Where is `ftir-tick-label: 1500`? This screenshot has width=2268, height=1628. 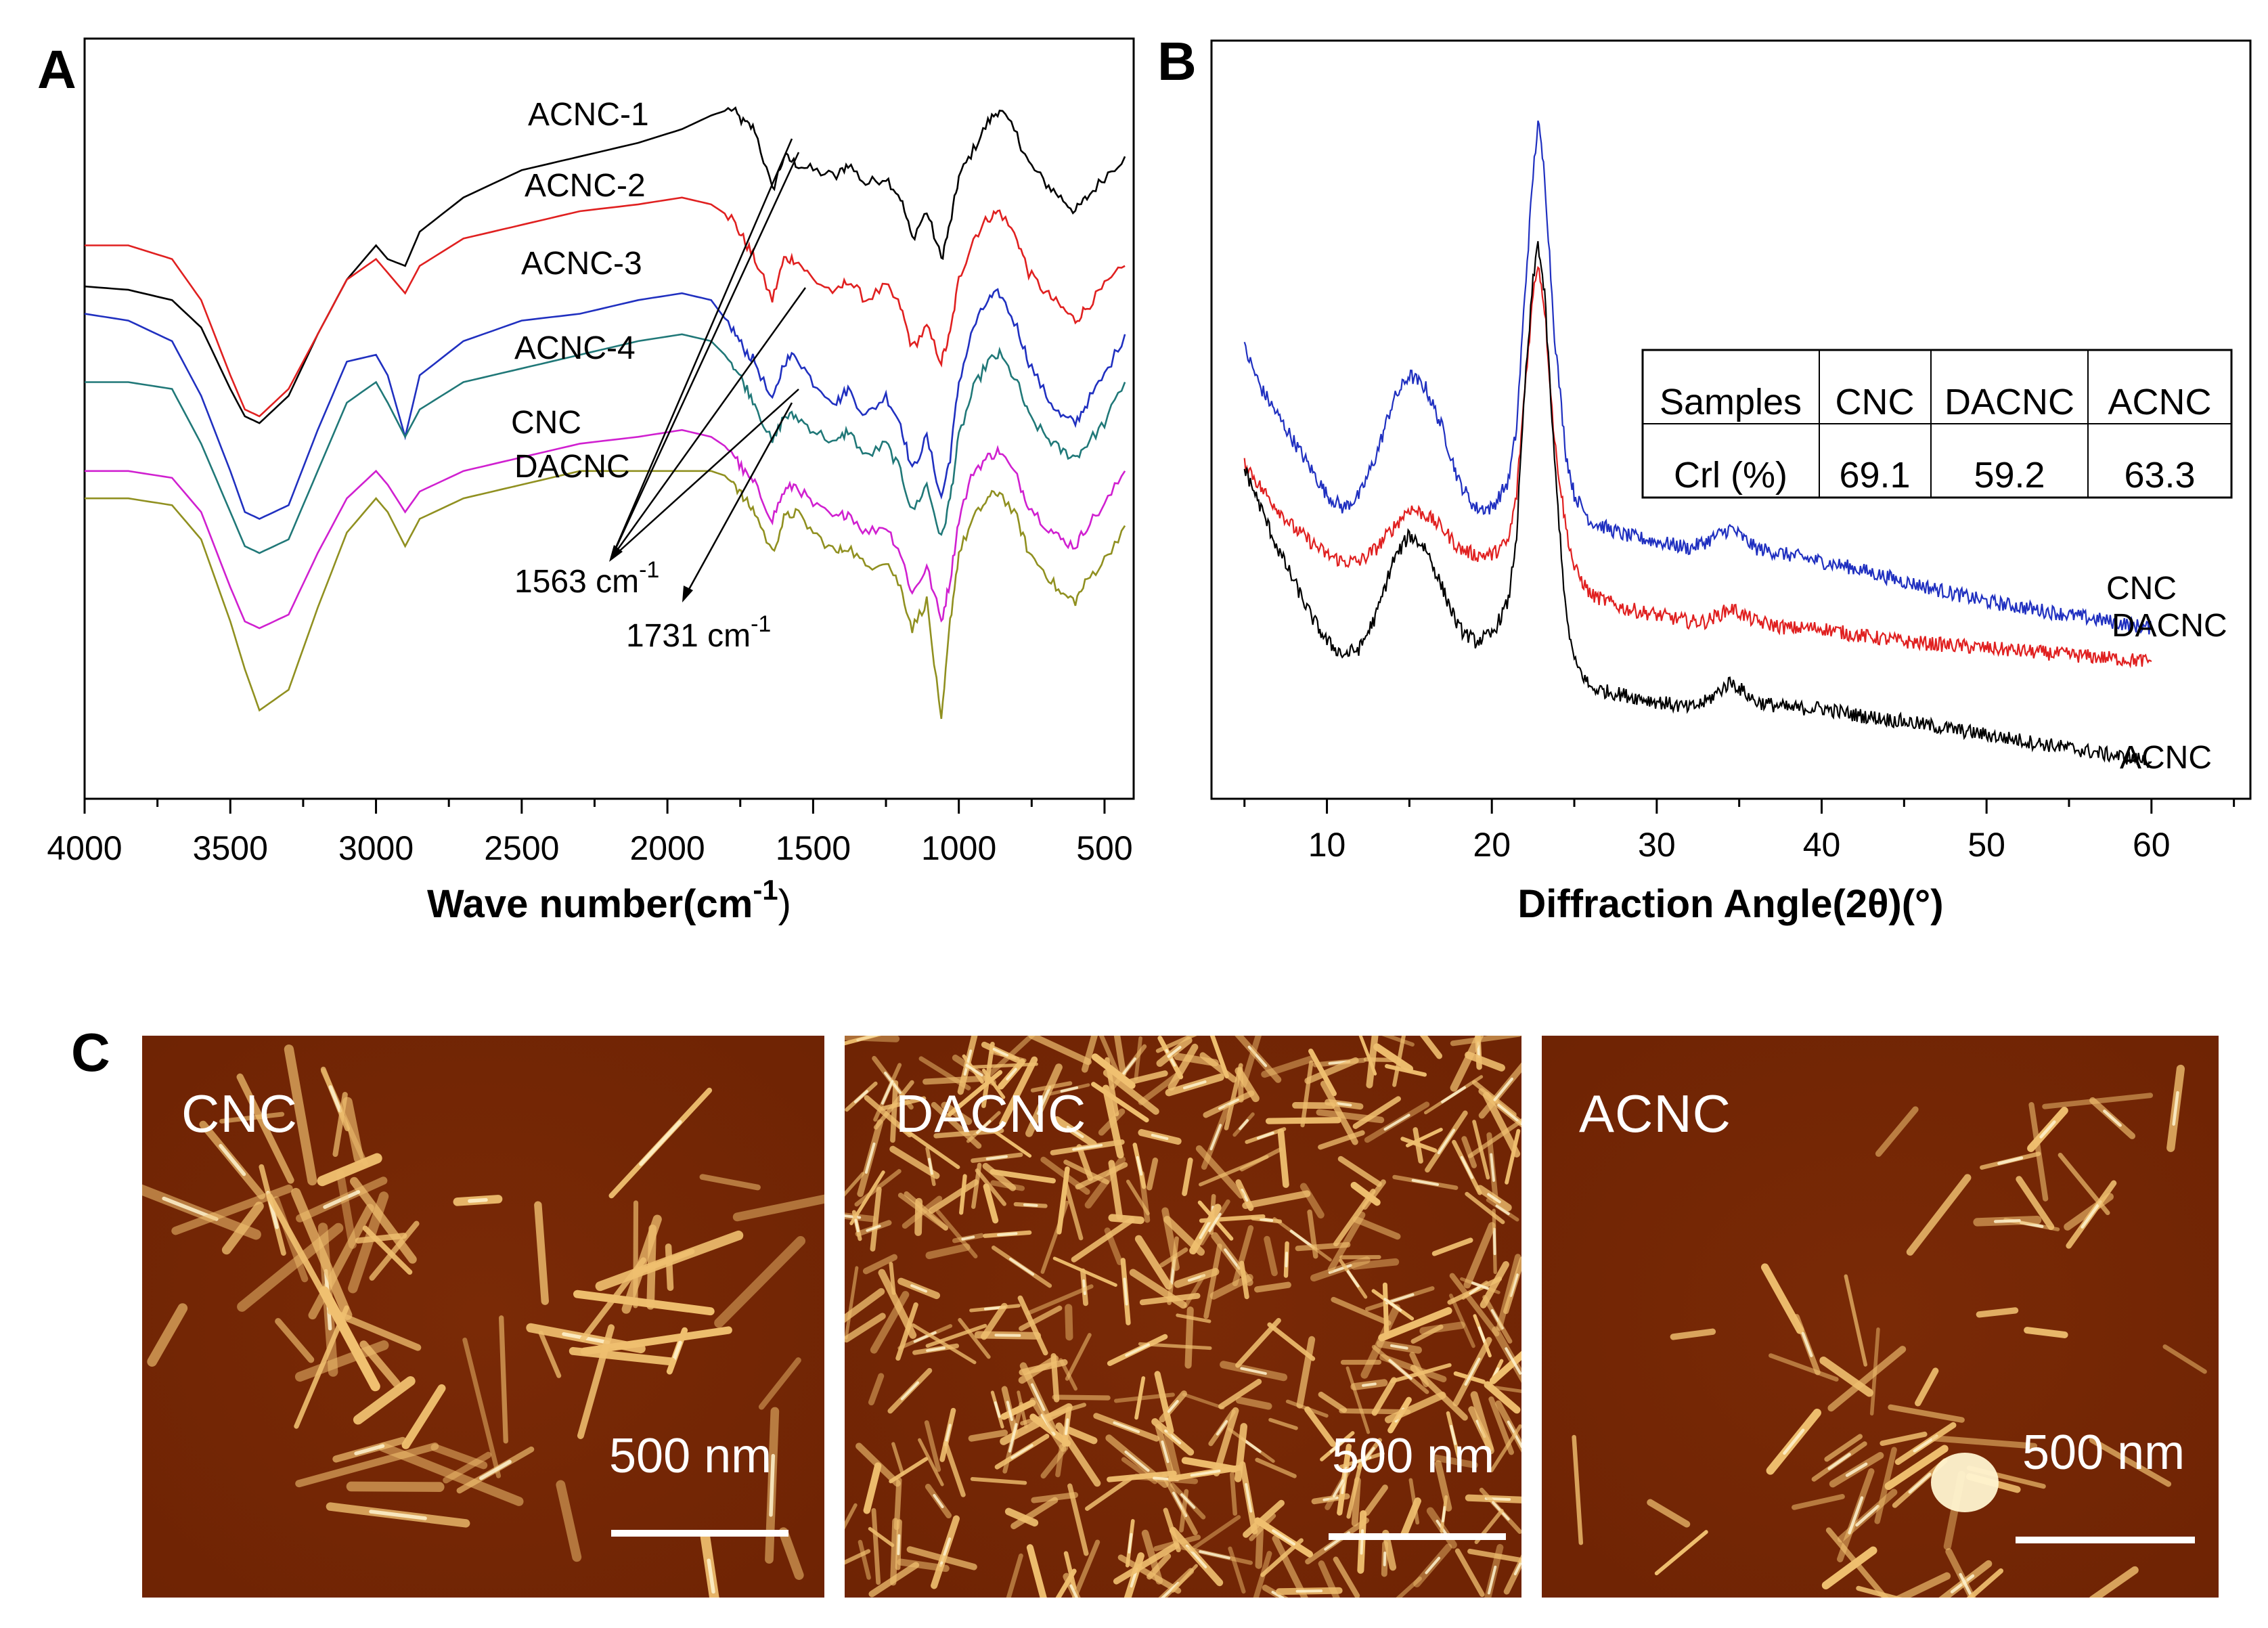
ftir-tick-label: 1500 is located at coordinates (813, 848).